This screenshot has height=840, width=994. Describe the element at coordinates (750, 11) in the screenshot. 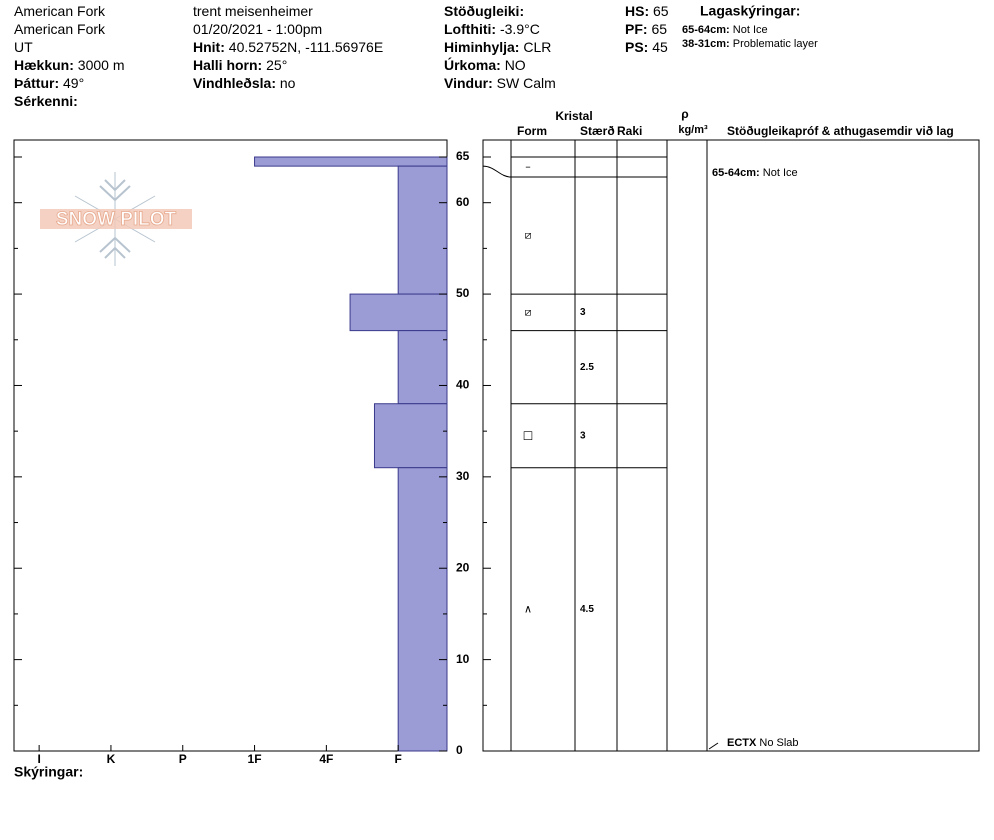

I see `legend-title: Lagaskýringar:` at that location.